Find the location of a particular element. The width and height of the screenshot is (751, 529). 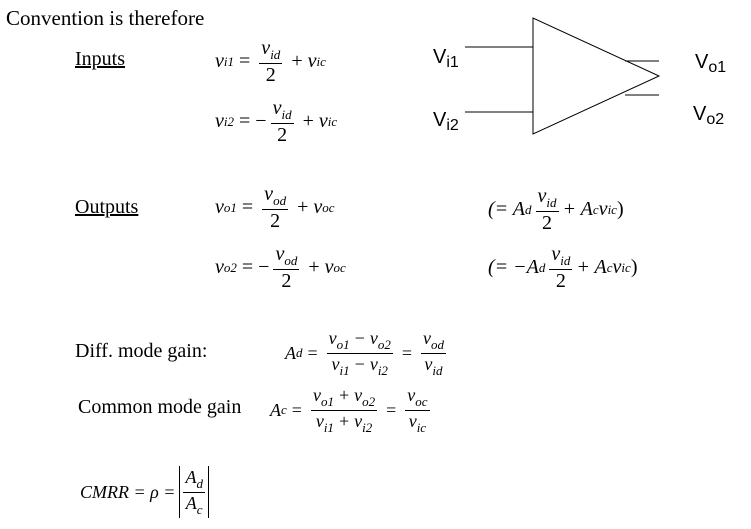

equation-vo2: v o2 = − vod 2 + v oc is located at coordinates (280, 267).